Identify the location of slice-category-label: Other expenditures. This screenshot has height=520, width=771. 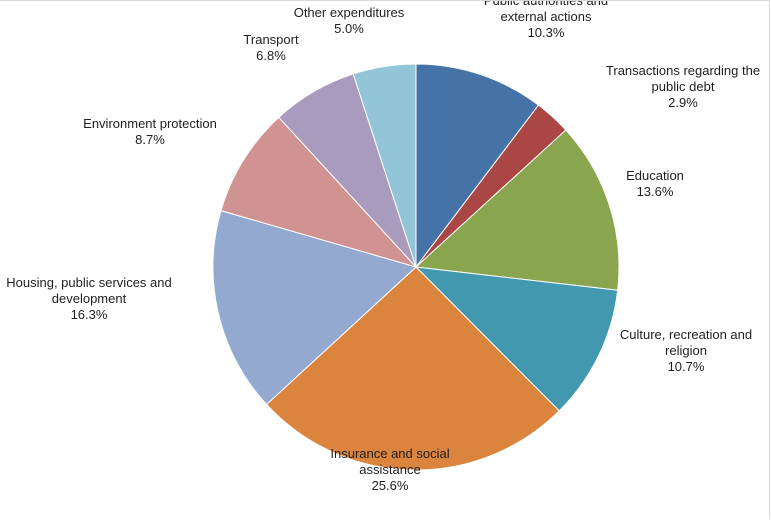
(349, 12).